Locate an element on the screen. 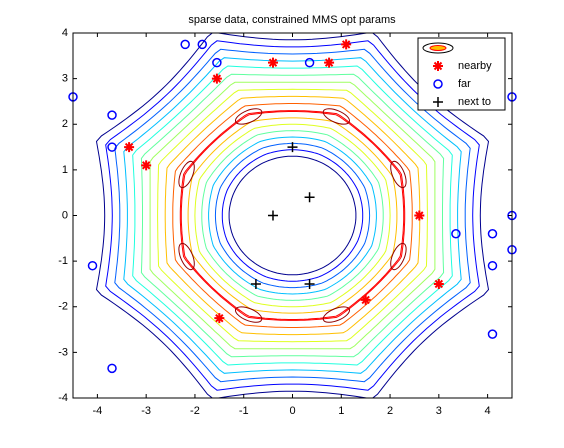 The width and height of the screenshot is (564, 448). y-tick-label: 1 is located at coordinates (65, 170).